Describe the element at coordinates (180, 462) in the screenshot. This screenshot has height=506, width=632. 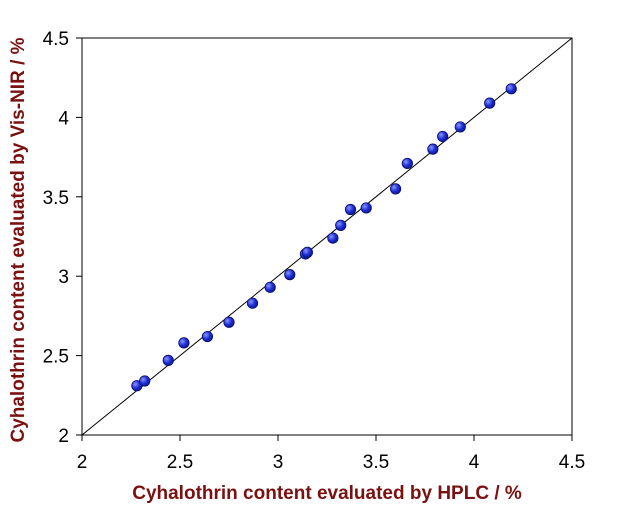
I see `x-tick-label: 2.5` at that location.